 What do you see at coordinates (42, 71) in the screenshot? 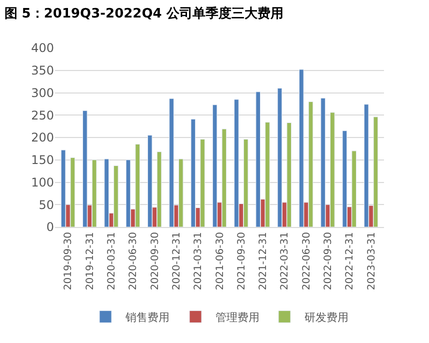
I see `y-tick-label: 350` at bounding box center [42, 71].